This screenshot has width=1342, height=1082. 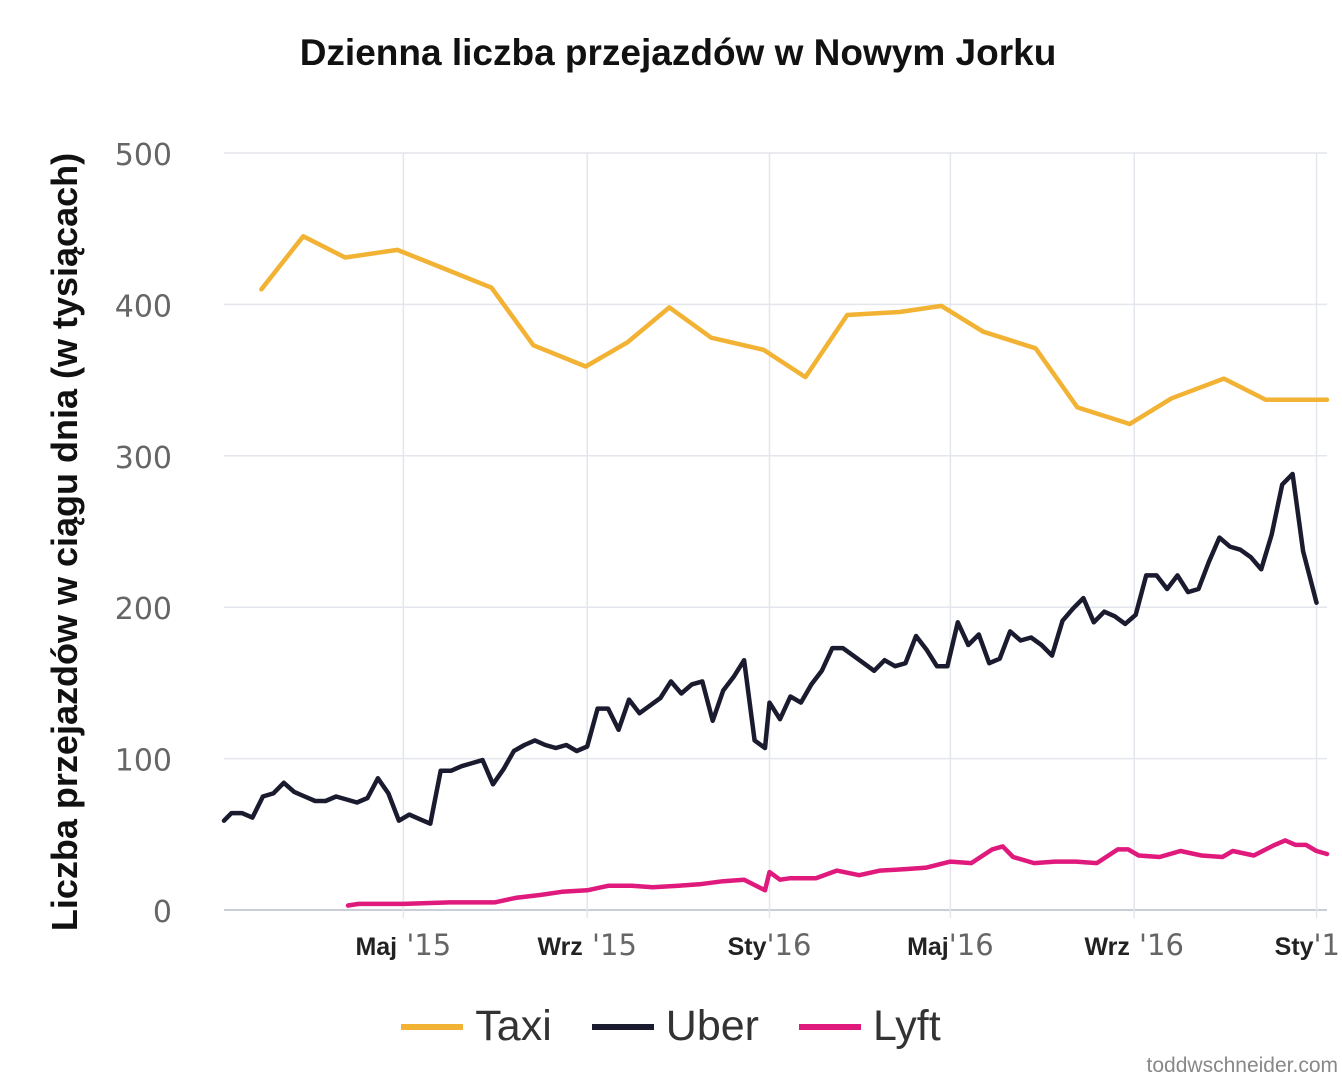 What do you see at coordinates (143, 306) in the screenshot?
I see `y-tick-label: 400` at bounding box center [143, 306].